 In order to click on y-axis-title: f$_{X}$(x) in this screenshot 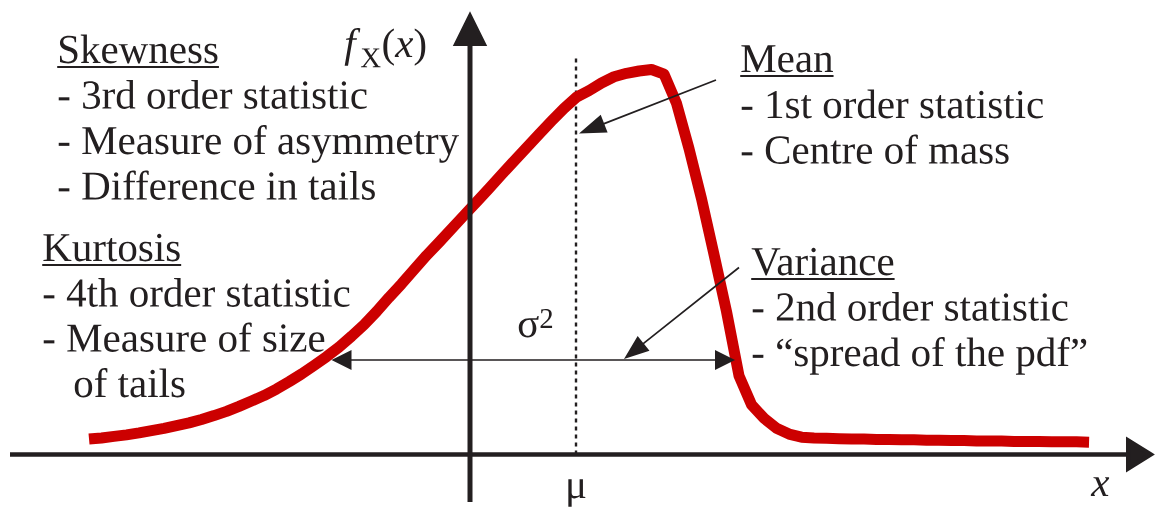, I will do `click(385, 48)`.